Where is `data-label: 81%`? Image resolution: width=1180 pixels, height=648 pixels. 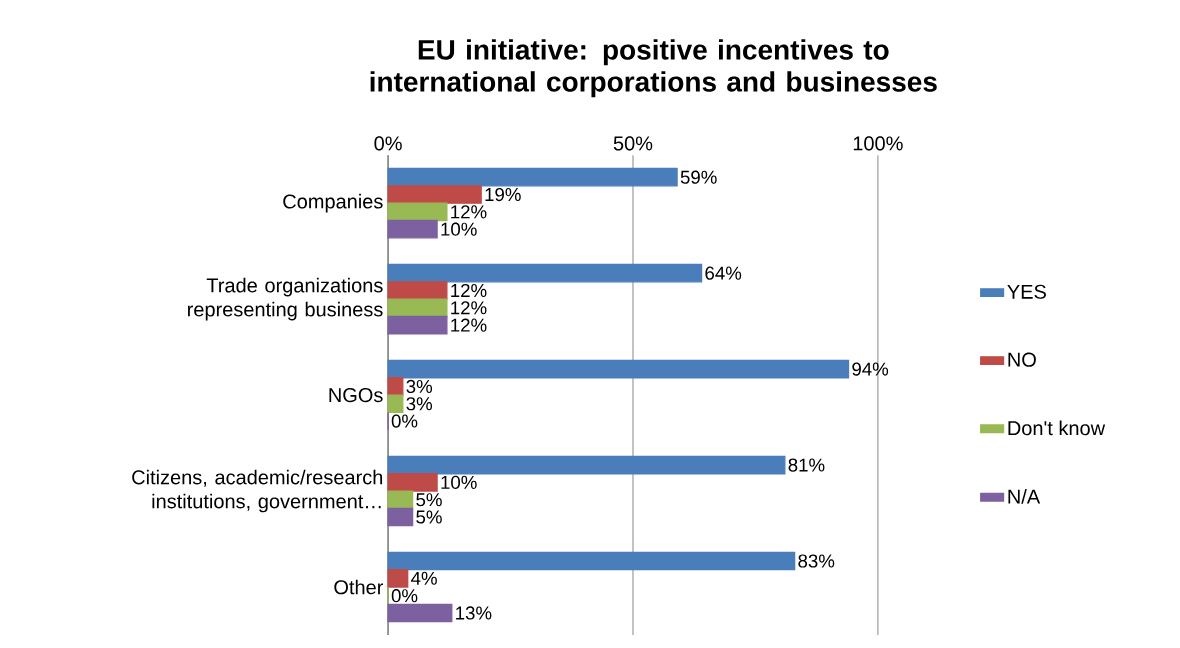 data-label: 81% is located at coordinates (806, 465).